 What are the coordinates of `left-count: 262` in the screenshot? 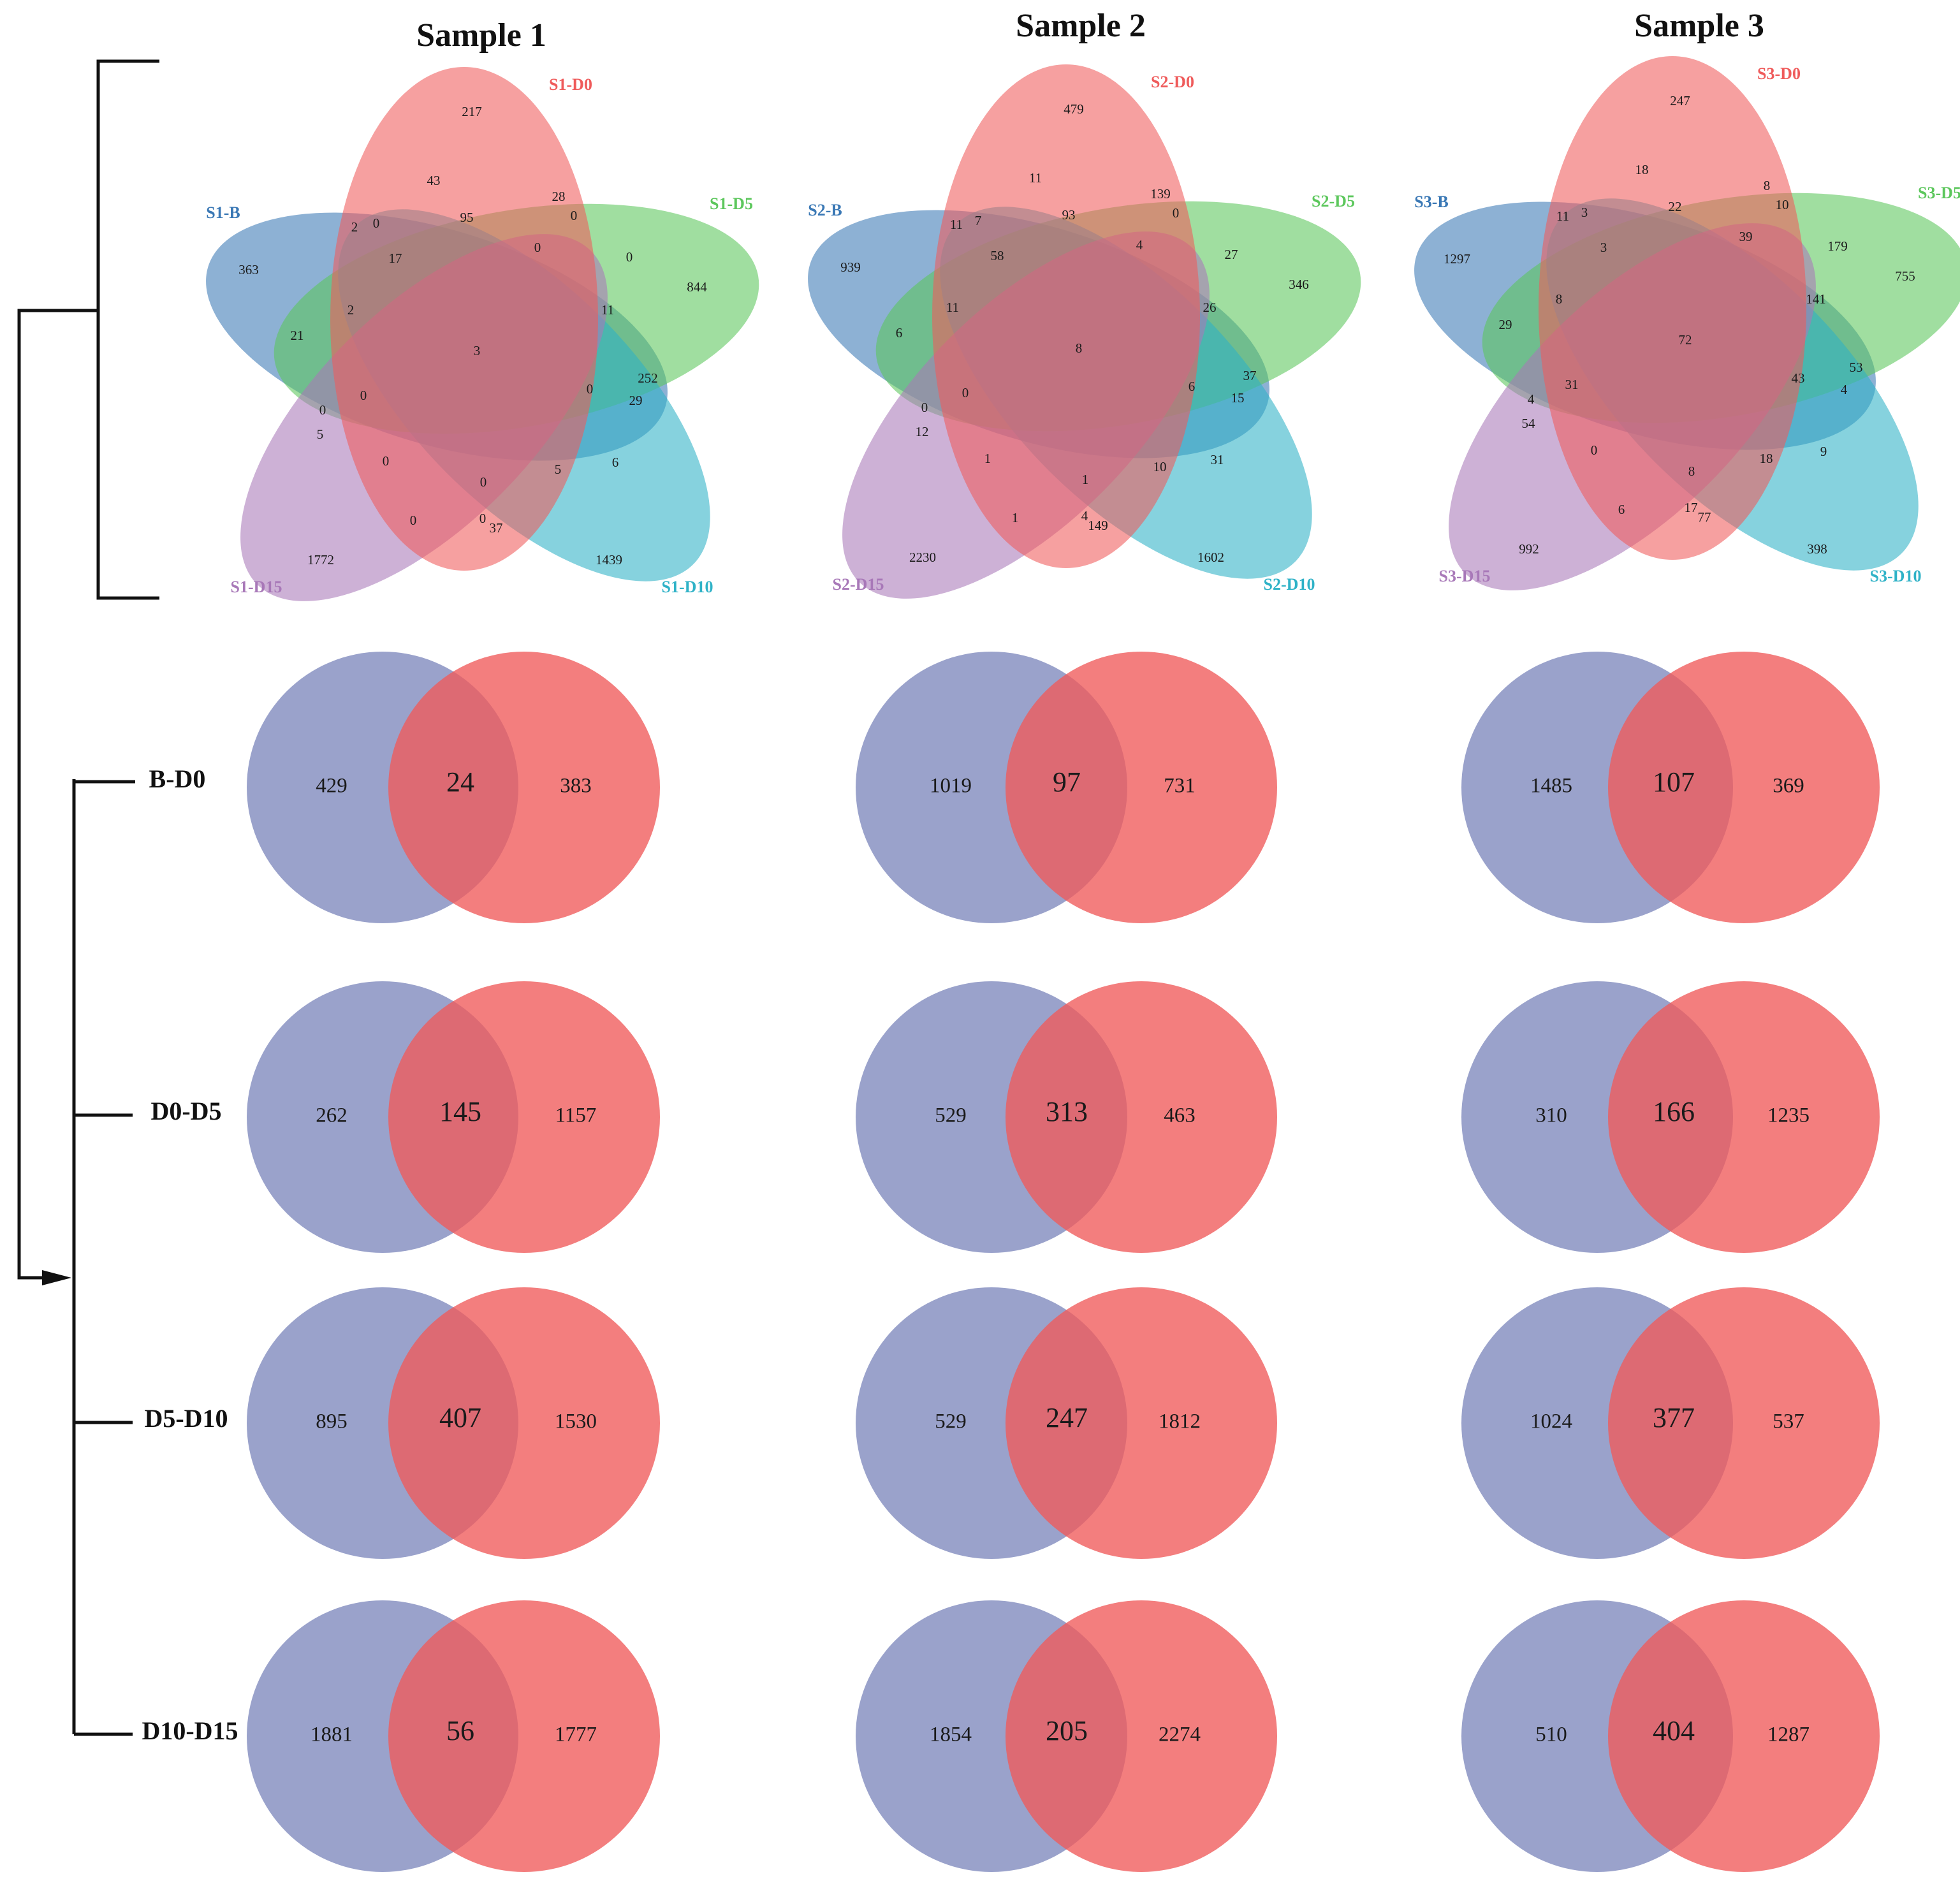 It's located at (331, 1115).